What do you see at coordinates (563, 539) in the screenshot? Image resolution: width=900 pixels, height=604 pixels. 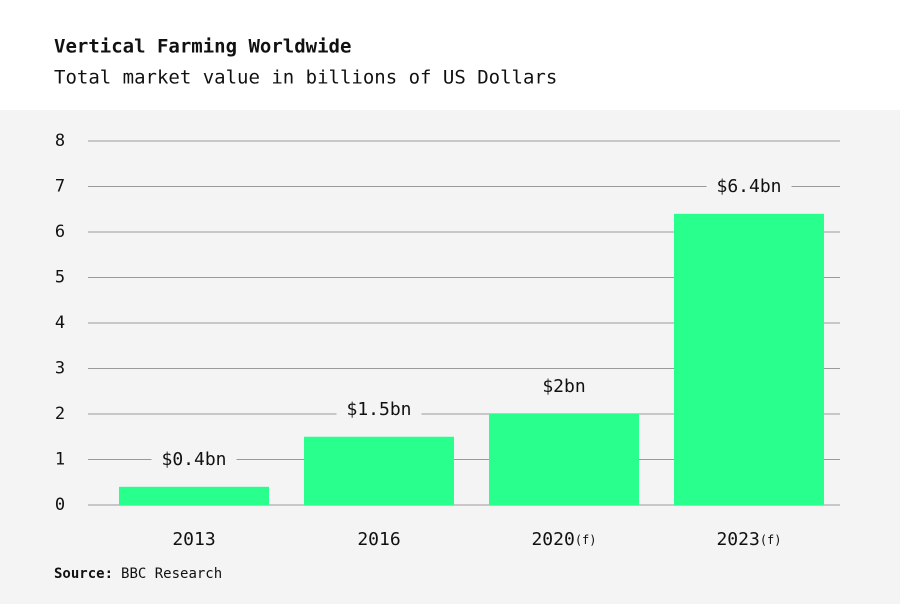 I see `x-tick-label: 2020(f)` at bounding box center [563, 539].